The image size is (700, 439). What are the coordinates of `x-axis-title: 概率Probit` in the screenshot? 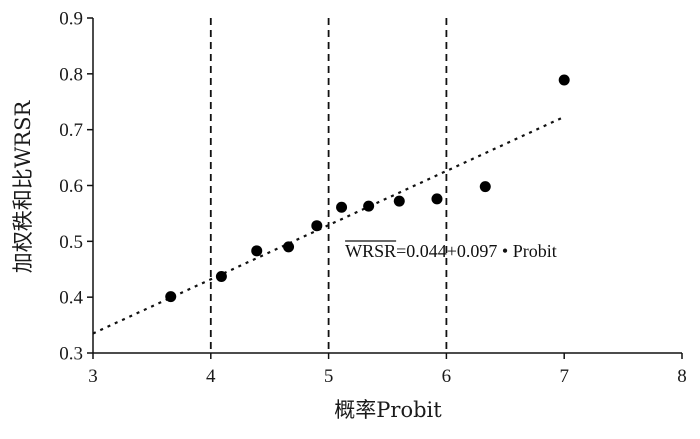 It's located at (388, 410).